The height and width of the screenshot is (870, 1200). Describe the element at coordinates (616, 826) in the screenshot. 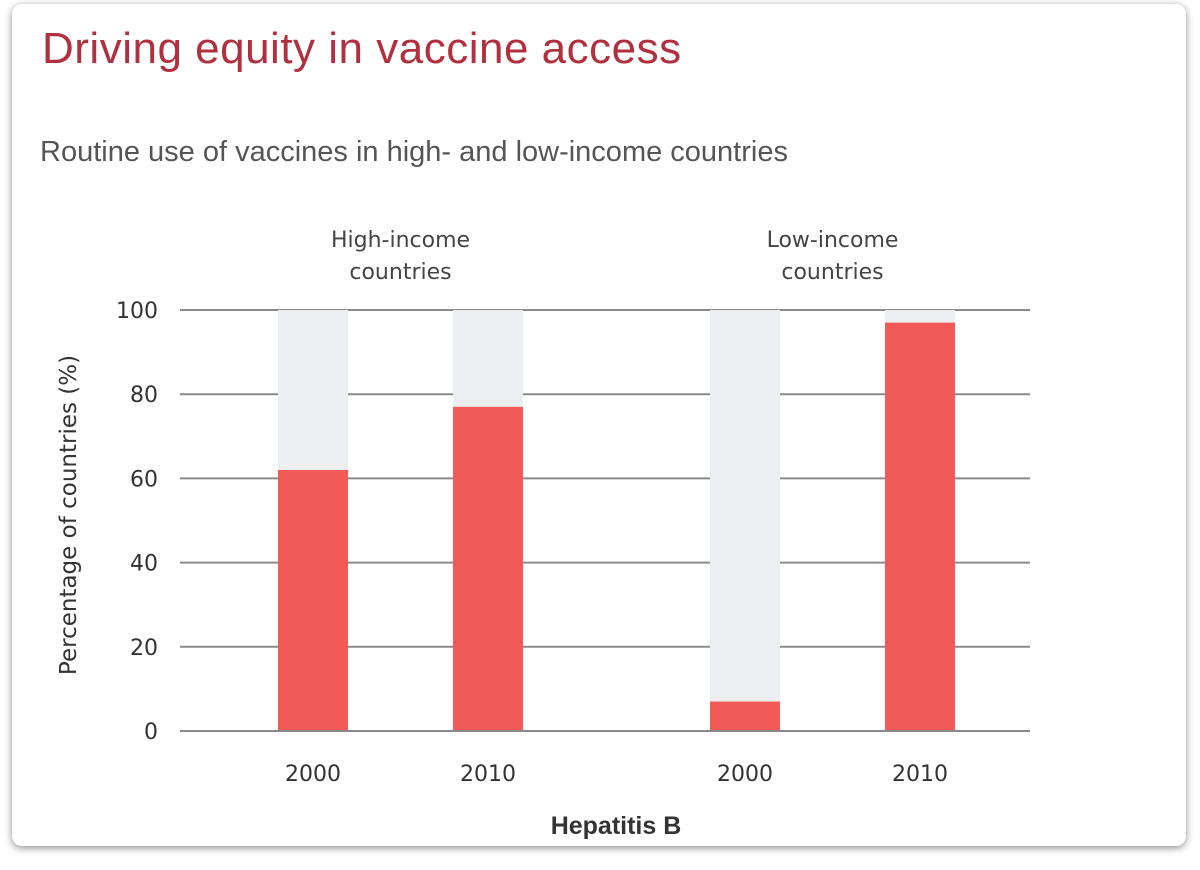

I see `x-axis-label: Hepatitis B` at that location.